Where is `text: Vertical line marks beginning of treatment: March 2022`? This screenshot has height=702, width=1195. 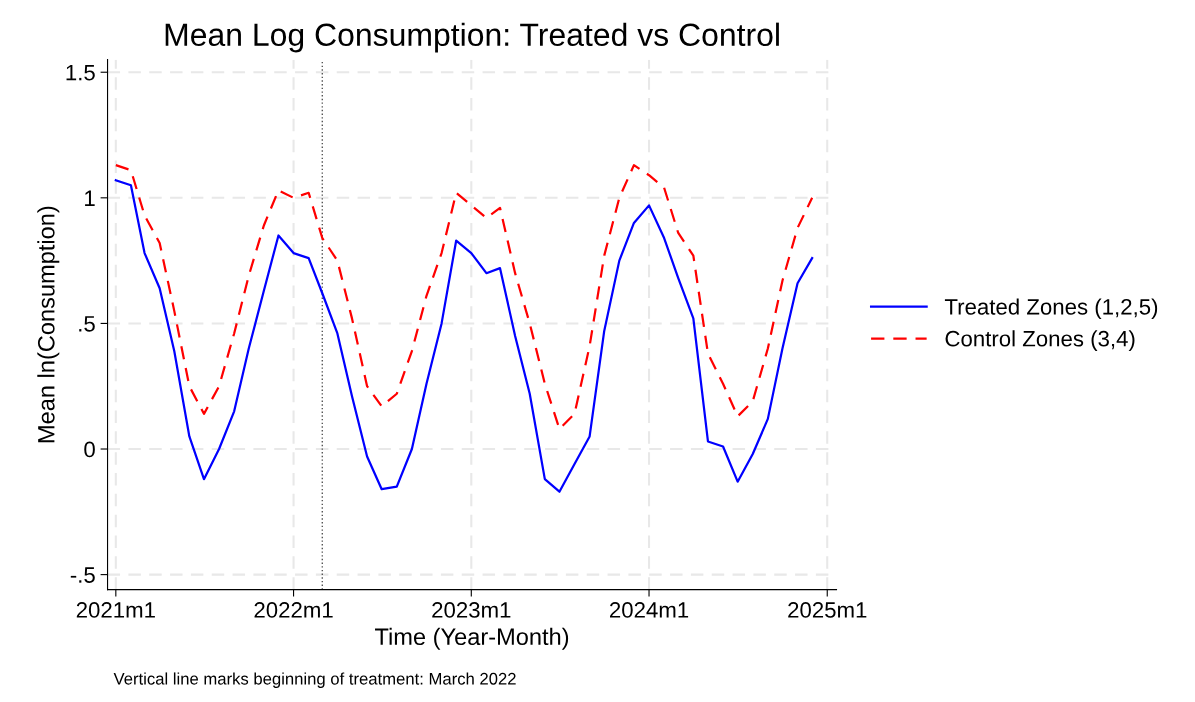 text: Vertical line marks beginning of treatment: March 2022 is located at coordinates (314, 680).